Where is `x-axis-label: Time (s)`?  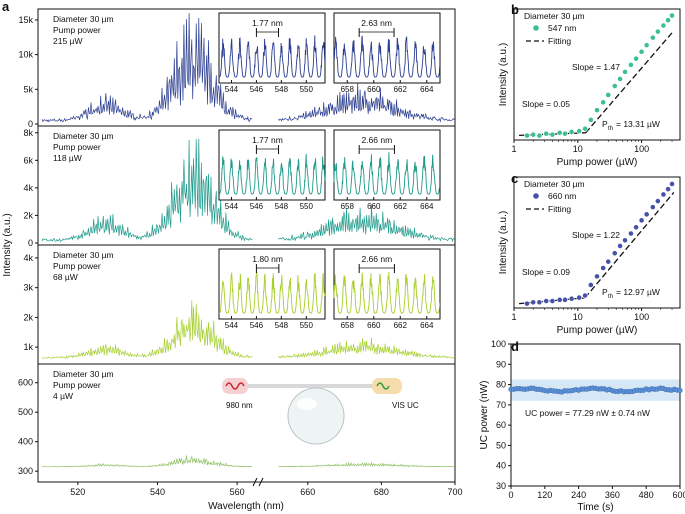 x-axis-label: Time (s) is located at coordinates (595, 507).